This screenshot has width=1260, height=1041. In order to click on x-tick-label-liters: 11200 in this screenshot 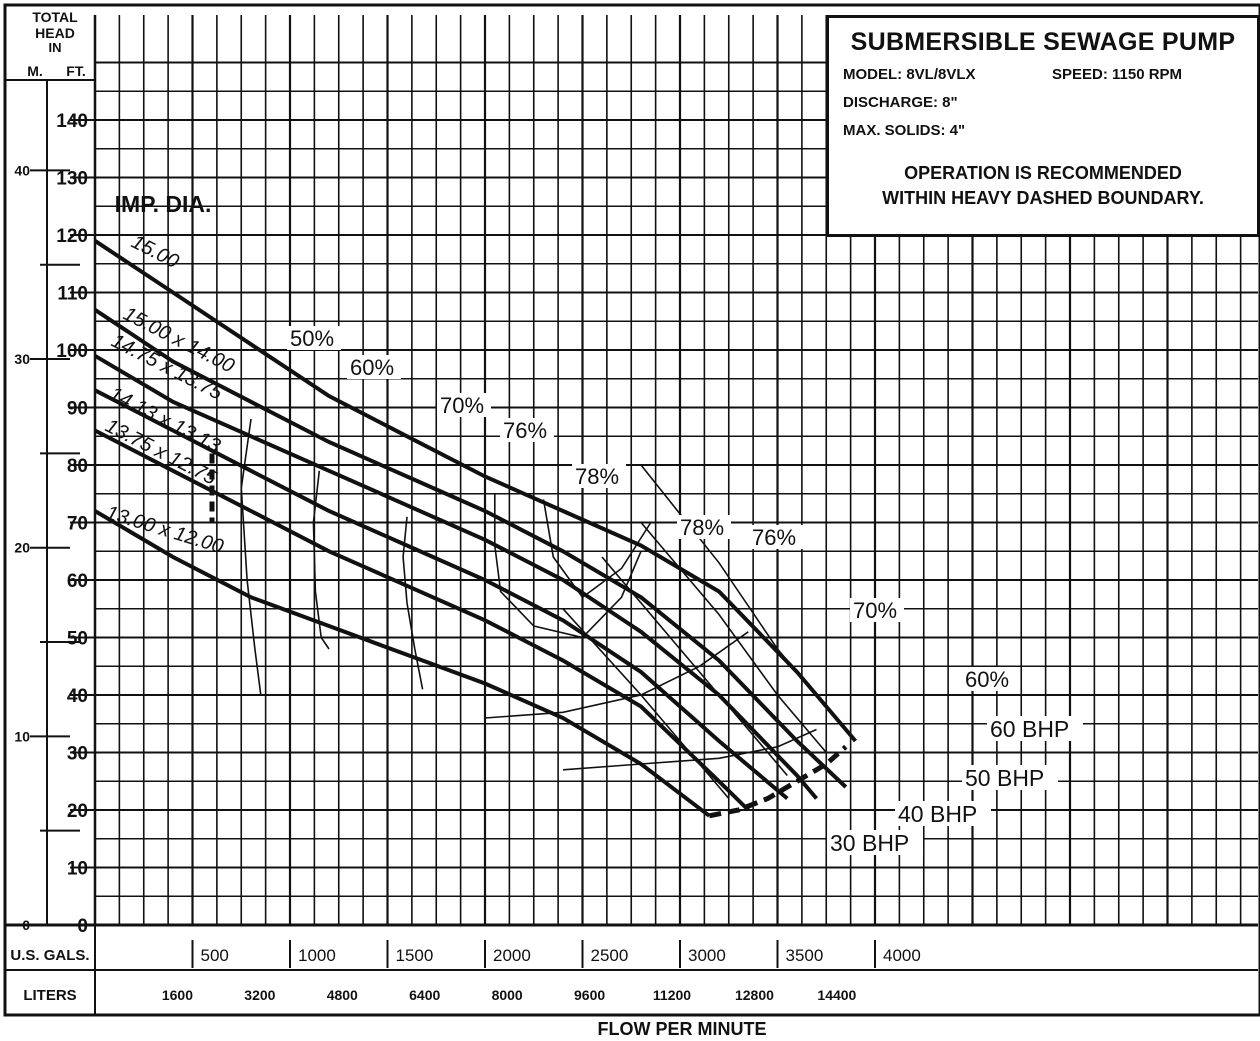, I will do `click(672, 995)`.